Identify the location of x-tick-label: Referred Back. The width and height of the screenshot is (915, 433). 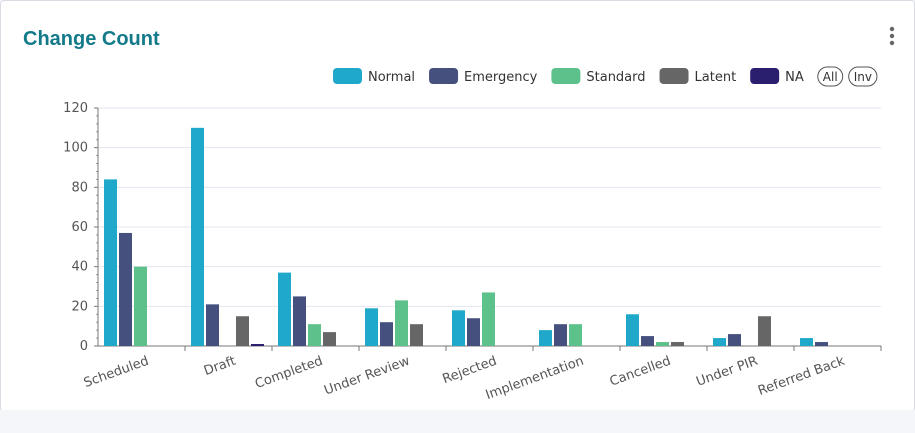
(801, 376).